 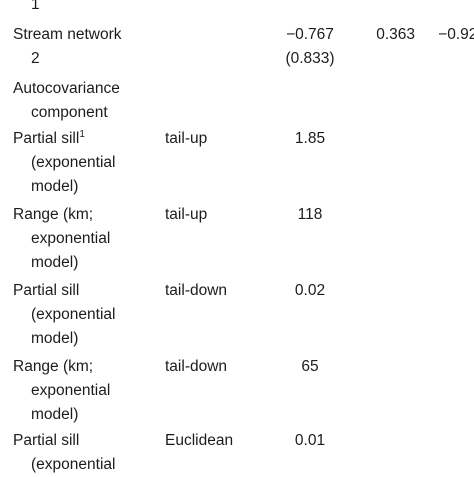 I want to click on row-label-line: Autocovariance, so click(x=66, y=88).